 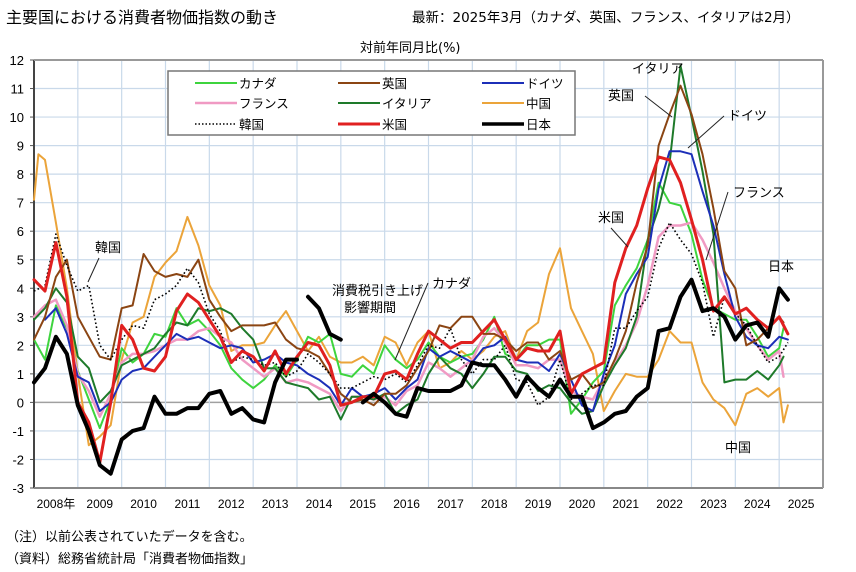 I want to click on x-tick-label: 2017, so click(x=450, y=504).